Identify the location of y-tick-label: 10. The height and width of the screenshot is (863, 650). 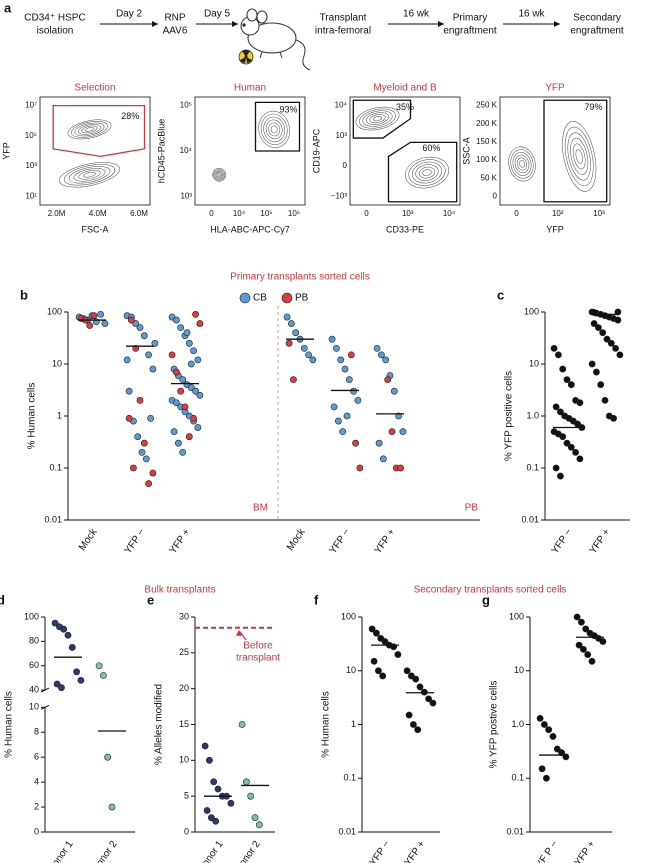
(57, 363).